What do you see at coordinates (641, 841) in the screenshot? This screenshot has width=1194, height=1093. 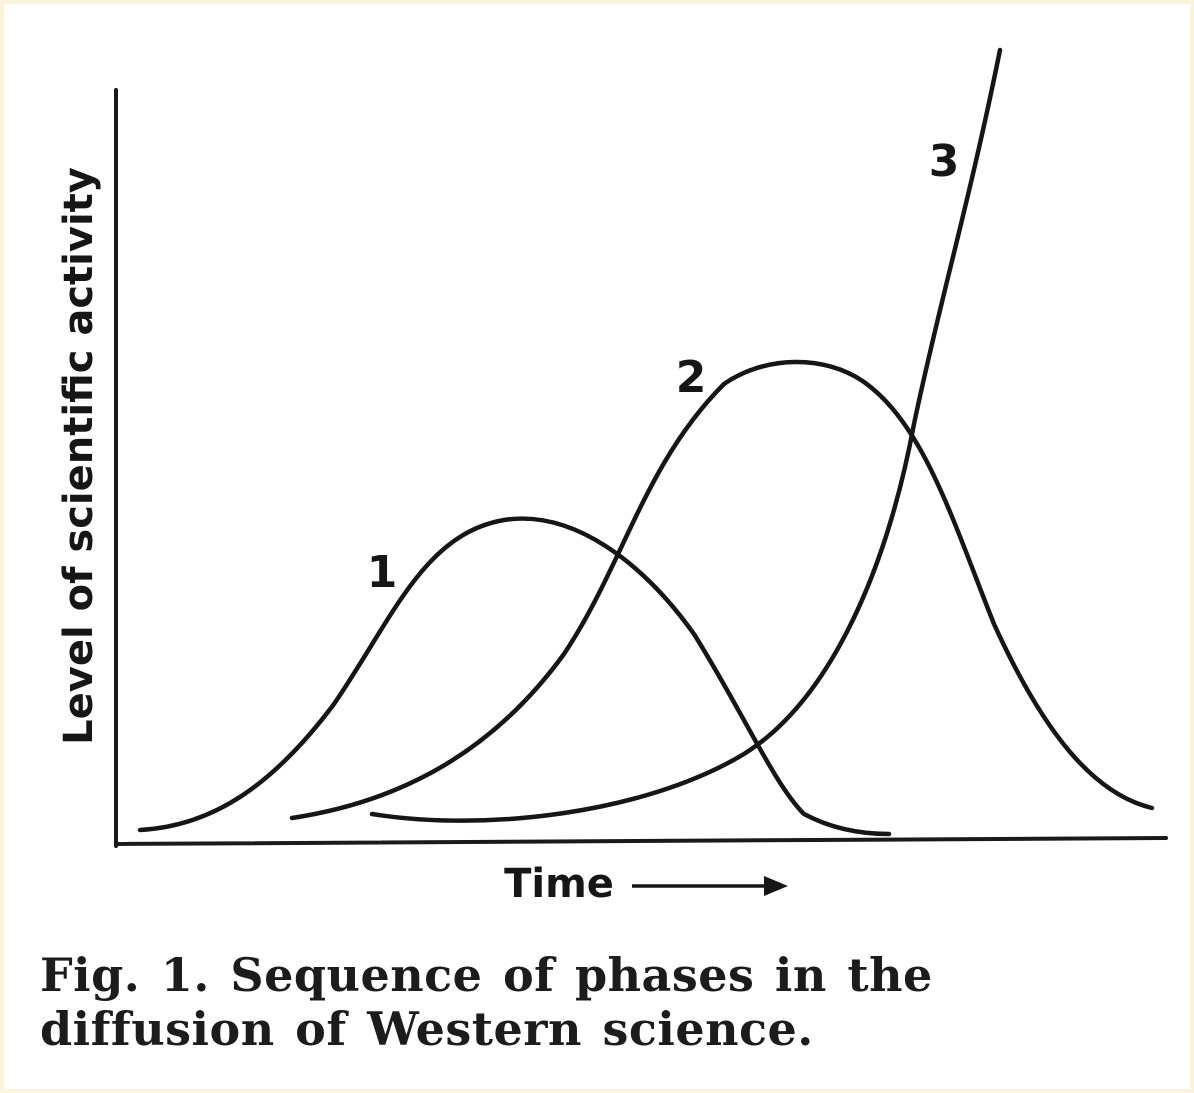 I see `x-axis` at bounding box center [641, 841].